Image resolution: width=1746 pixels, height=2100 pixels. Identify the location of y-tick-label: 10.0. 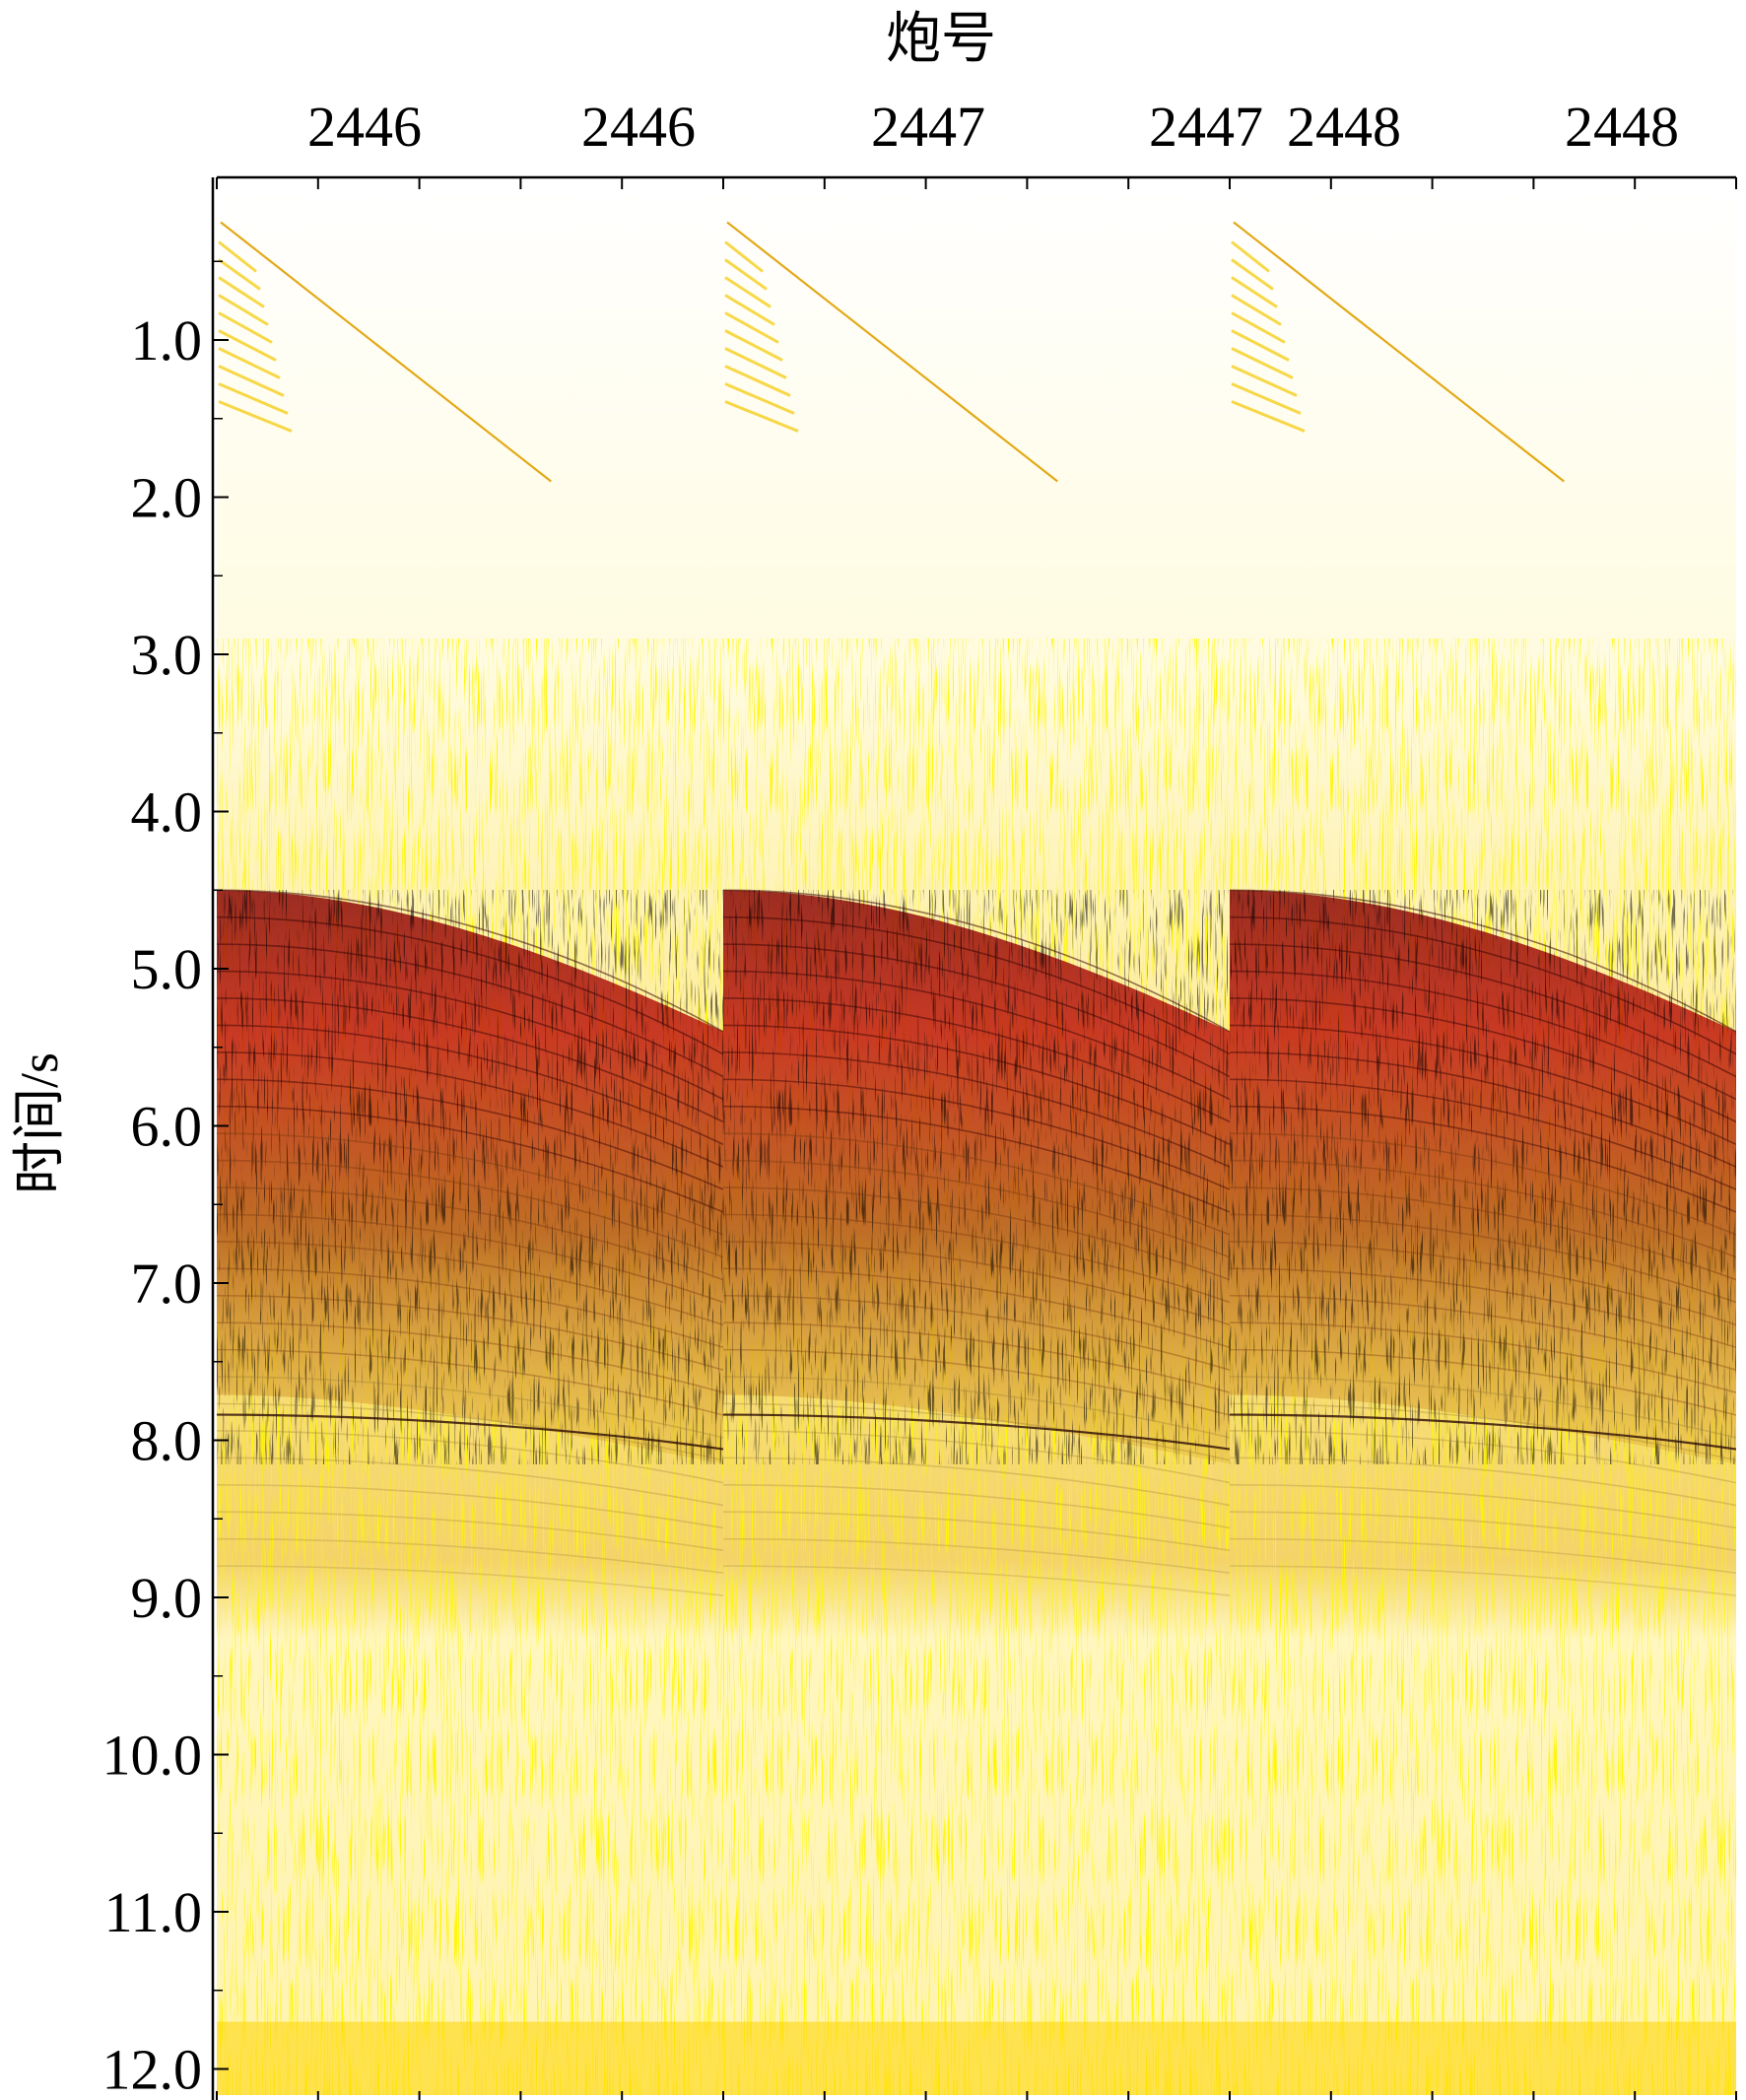
(152, 1756).